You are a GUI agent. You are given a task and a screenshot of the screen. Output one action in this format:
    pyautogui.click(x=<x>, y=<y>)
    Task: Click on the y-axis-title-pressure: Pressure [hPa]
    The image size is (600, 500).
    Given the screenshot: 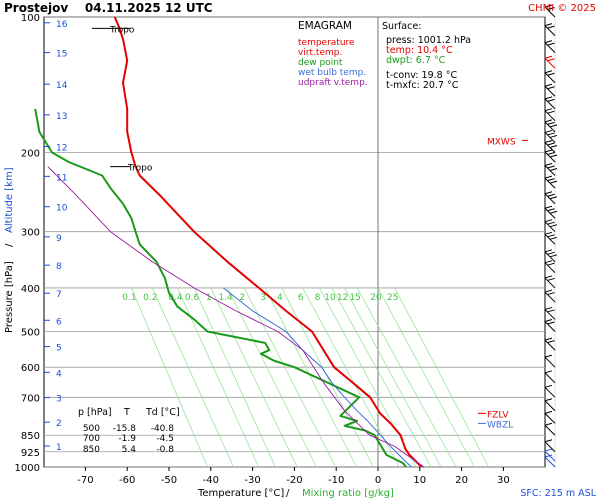 What is the action you would take?
    pyautogui.click(x=9, y=297)
    